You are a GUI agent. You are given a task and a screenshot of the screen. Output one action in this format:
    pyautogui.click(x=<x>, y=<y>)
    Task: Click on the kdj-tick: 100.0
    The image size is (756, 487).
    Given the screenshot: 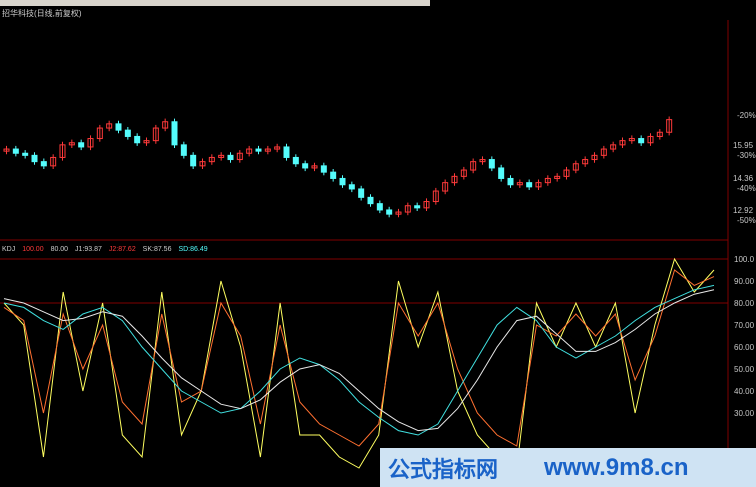 What is the action you would take?
    pyautogui.click(x=744, y=259)
    